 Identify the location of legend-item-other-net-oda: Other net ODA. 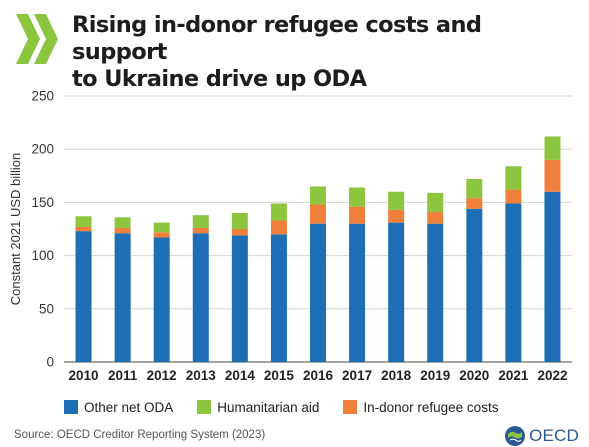
(118, 407).